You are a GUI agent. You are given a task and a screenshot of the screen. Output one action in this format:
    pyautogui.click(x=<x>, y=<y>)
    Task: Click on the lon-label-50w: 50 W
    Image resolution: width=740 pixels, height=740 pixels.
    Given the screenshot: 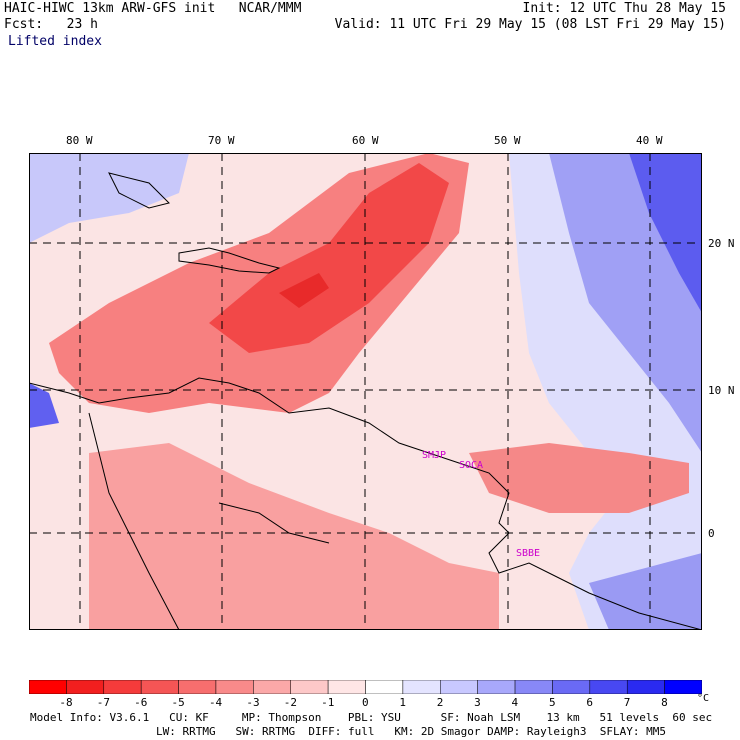 What is the action you would take?
    pyautogui.click(x=507, y=140)
    